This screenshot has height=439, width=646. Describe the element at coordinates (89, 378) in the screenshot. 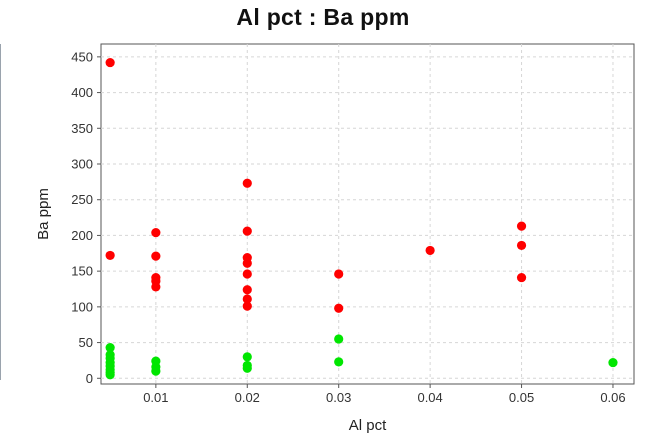

I see `y-tick-label: 0` at that location.